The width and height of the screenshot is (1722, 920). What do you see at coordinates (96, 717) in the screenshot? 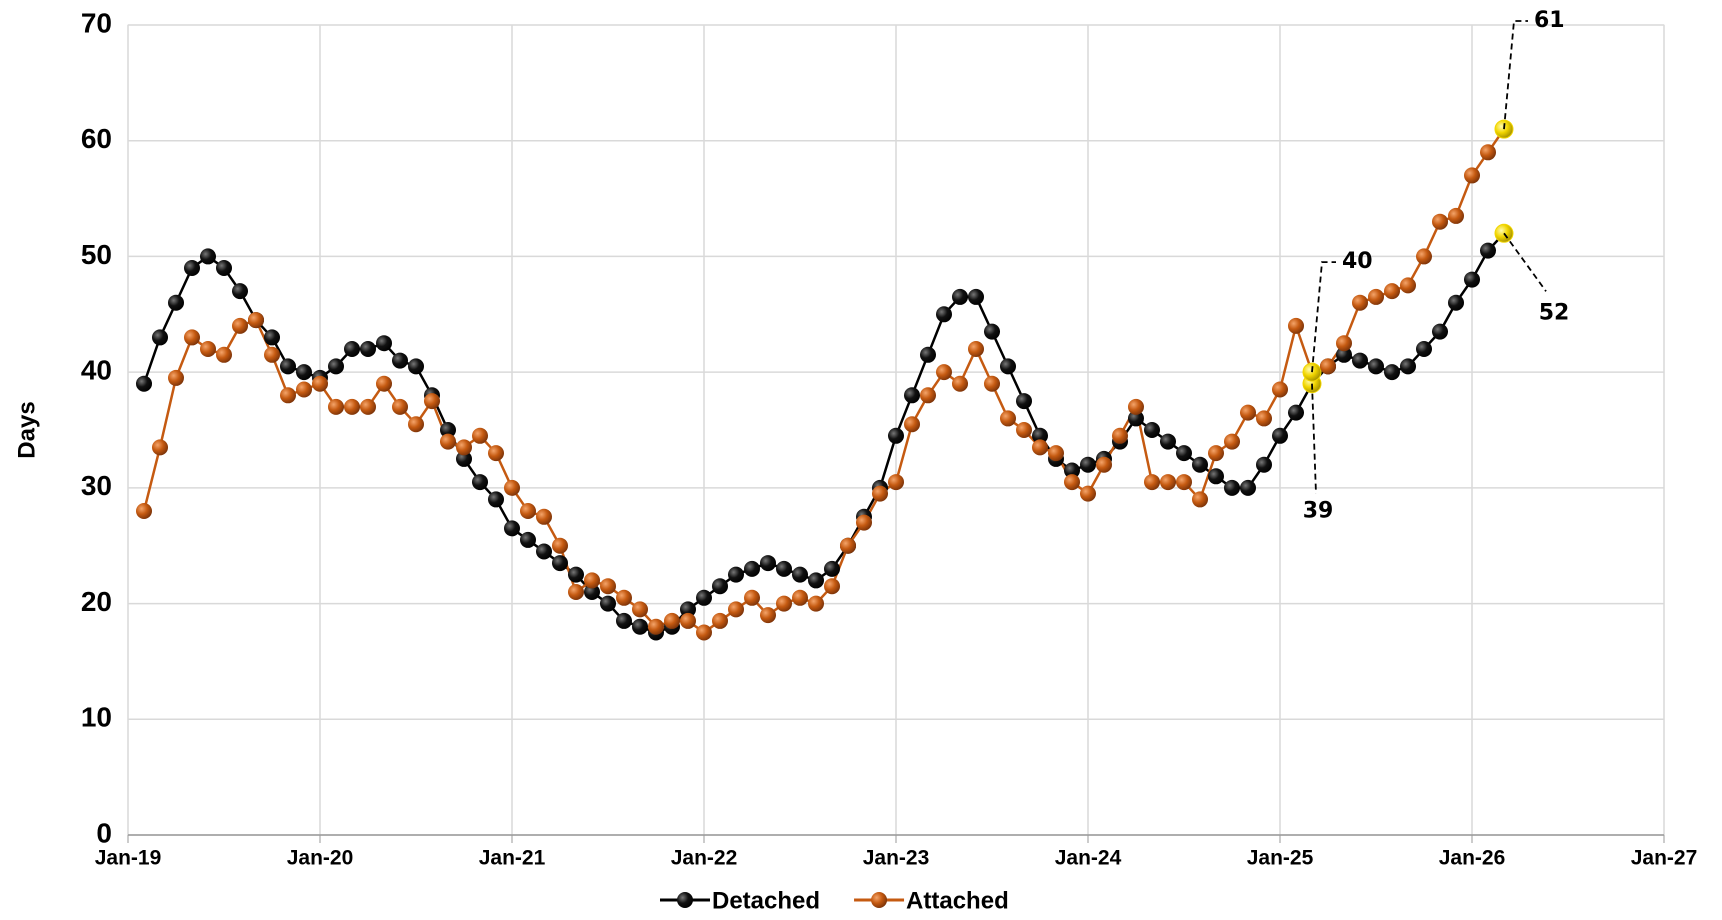
I see `y-tick-label: 10` at bounding box center [96, 717].